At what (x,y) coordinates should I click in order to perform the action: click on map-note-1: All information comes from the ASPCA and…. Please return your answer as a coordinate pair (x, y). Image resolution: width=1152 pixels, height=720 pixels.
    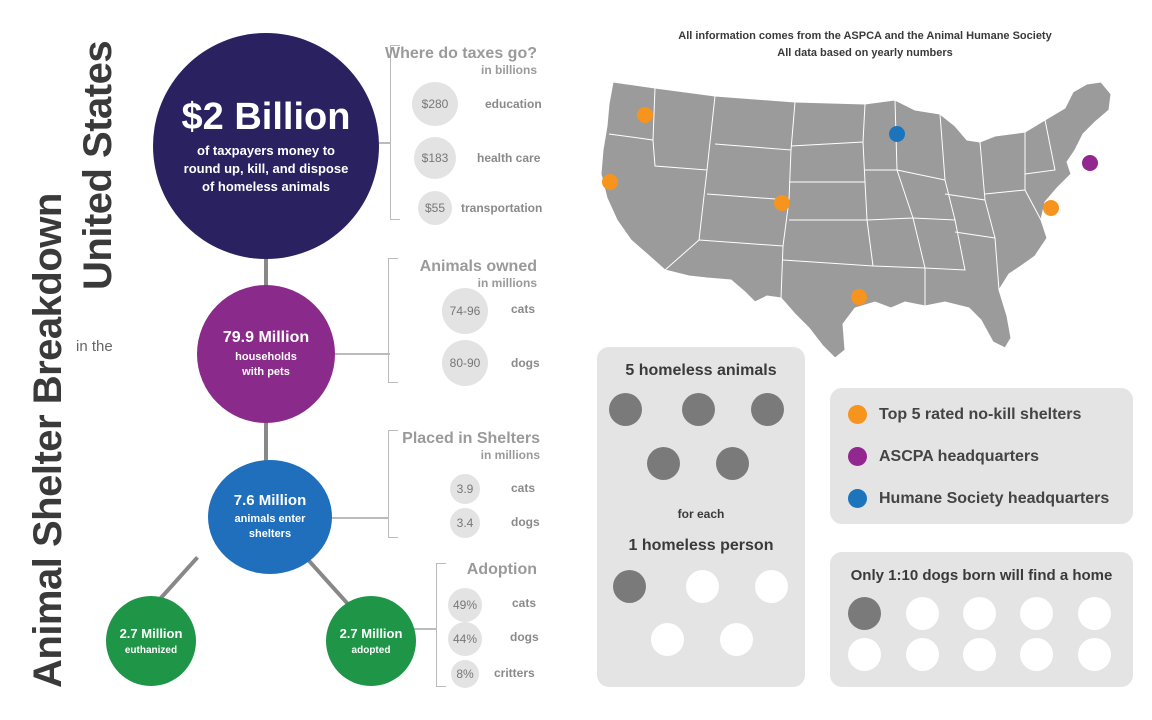
    Looking at the image, I should click on (865, 36).